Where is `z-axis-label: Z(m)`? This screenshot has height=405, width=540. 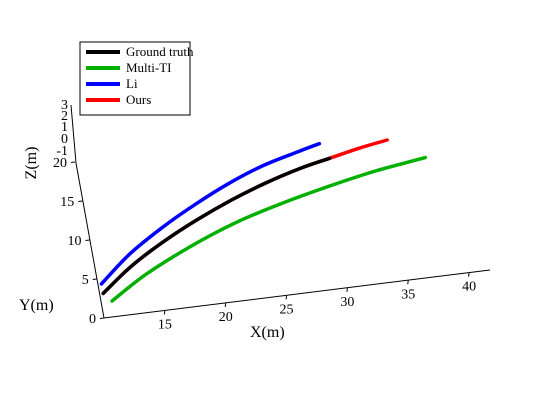 z-axis-label: Z(m) is located at coordinates (31, 163).